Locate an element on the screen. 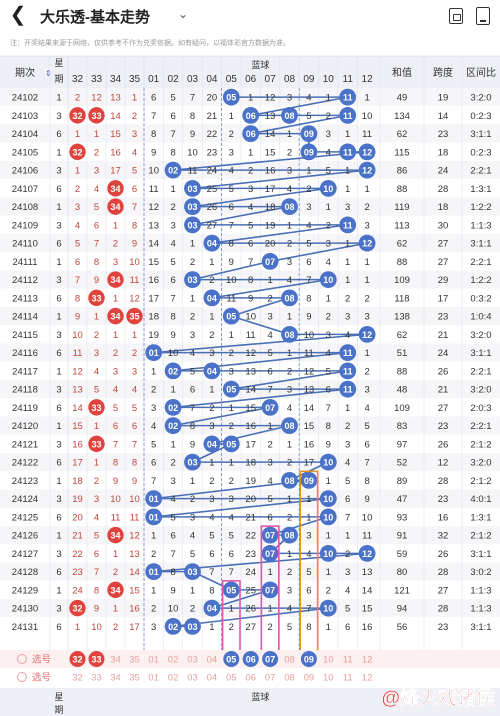 The image size is (500, 716). blue-select-option: 06 is located at coordinates (250, 678).